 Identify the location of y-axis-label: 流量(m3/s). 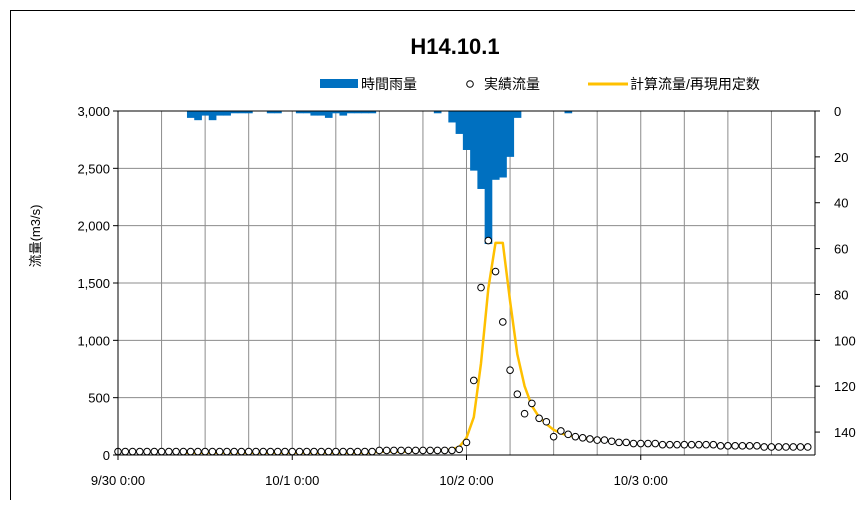
(35, 236).